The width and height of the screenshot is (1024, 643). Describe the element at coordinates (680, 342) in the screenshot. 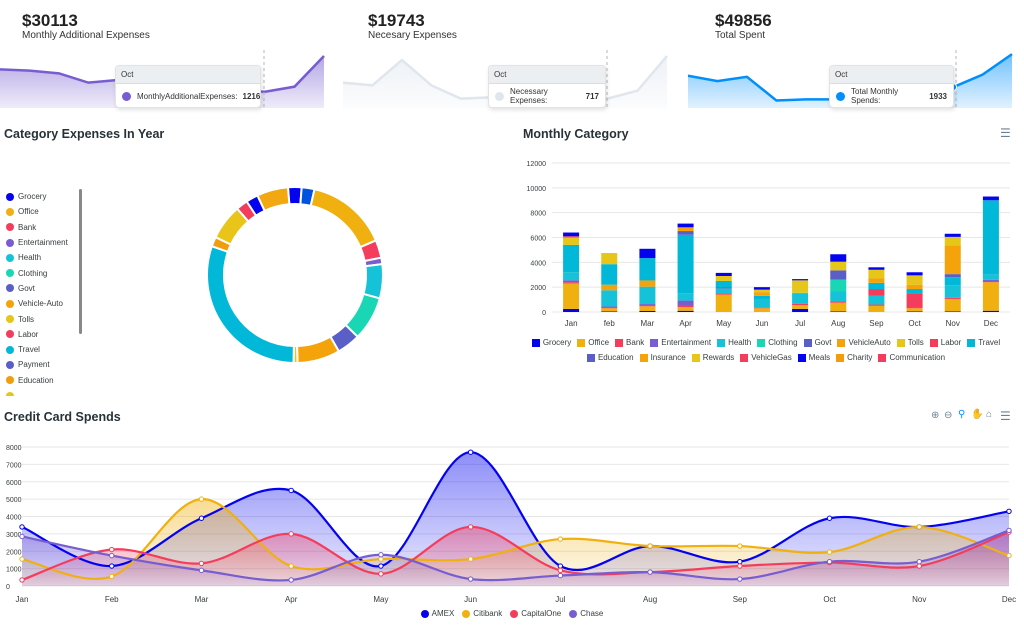

I see `bar-legend-item: Entertainment` at that location.